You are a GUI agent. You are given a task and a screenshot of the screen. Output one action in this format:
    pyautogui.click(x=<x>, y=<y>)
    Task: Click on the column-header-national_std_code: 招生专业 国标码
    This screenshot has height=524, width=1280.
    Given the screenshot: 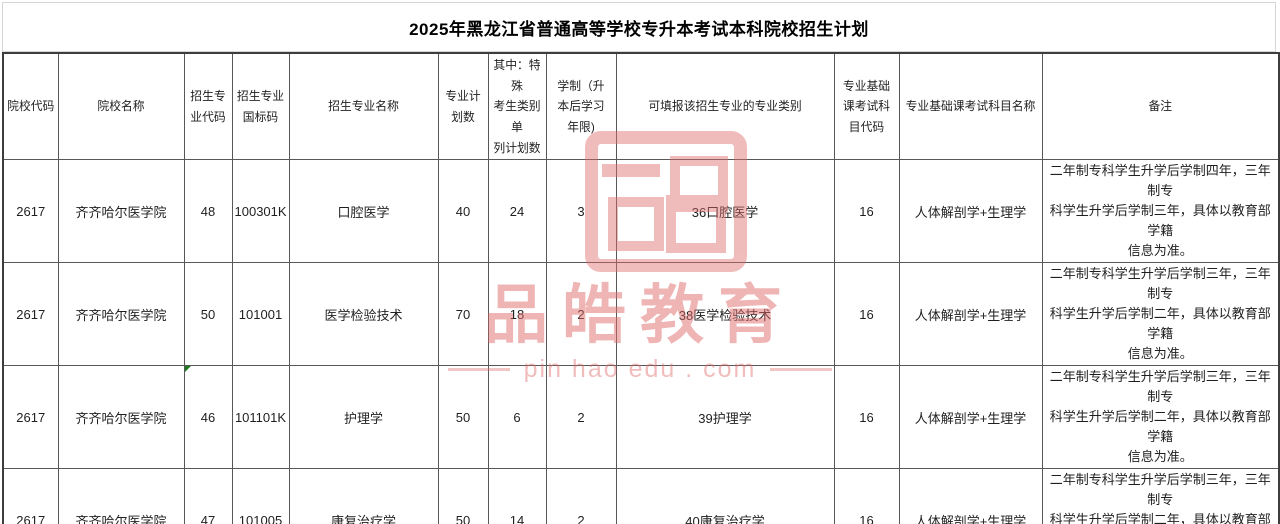 What is the action you would take?
    pyautogui.click(x=260, y=106)
    